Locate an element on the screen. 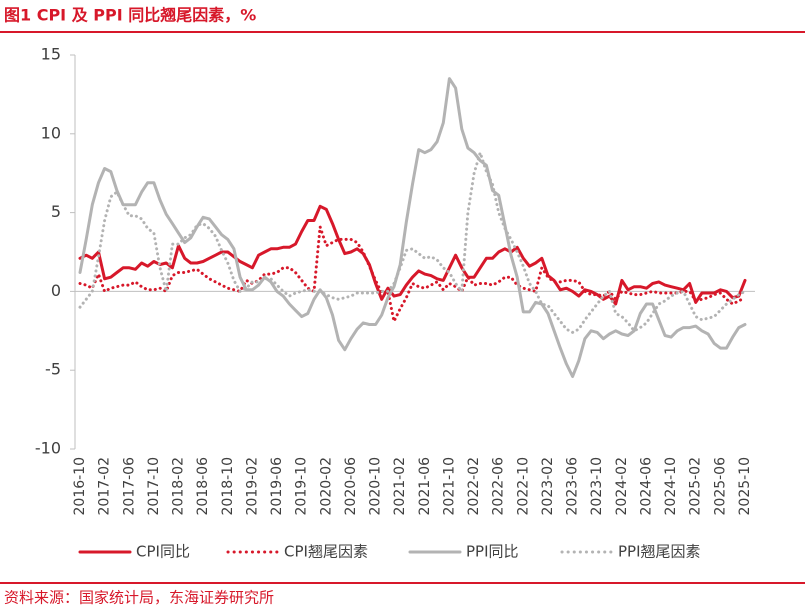 The image size is (805, 615). chart-title: 图1 CPI 及 PPI 同比翘尾因素，% is located at coordinates (130, 15).